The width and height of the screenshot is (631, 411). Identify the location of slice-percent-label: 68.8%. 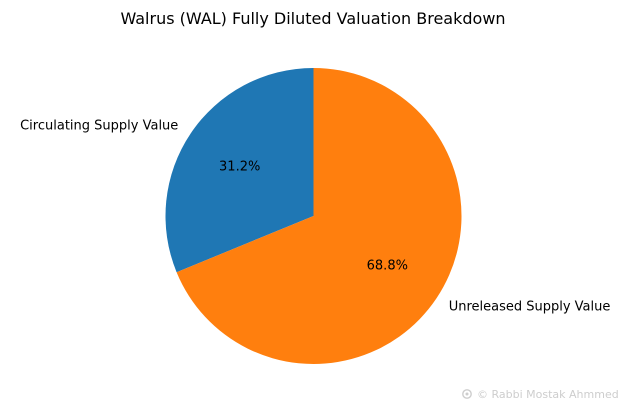
(387, 266).